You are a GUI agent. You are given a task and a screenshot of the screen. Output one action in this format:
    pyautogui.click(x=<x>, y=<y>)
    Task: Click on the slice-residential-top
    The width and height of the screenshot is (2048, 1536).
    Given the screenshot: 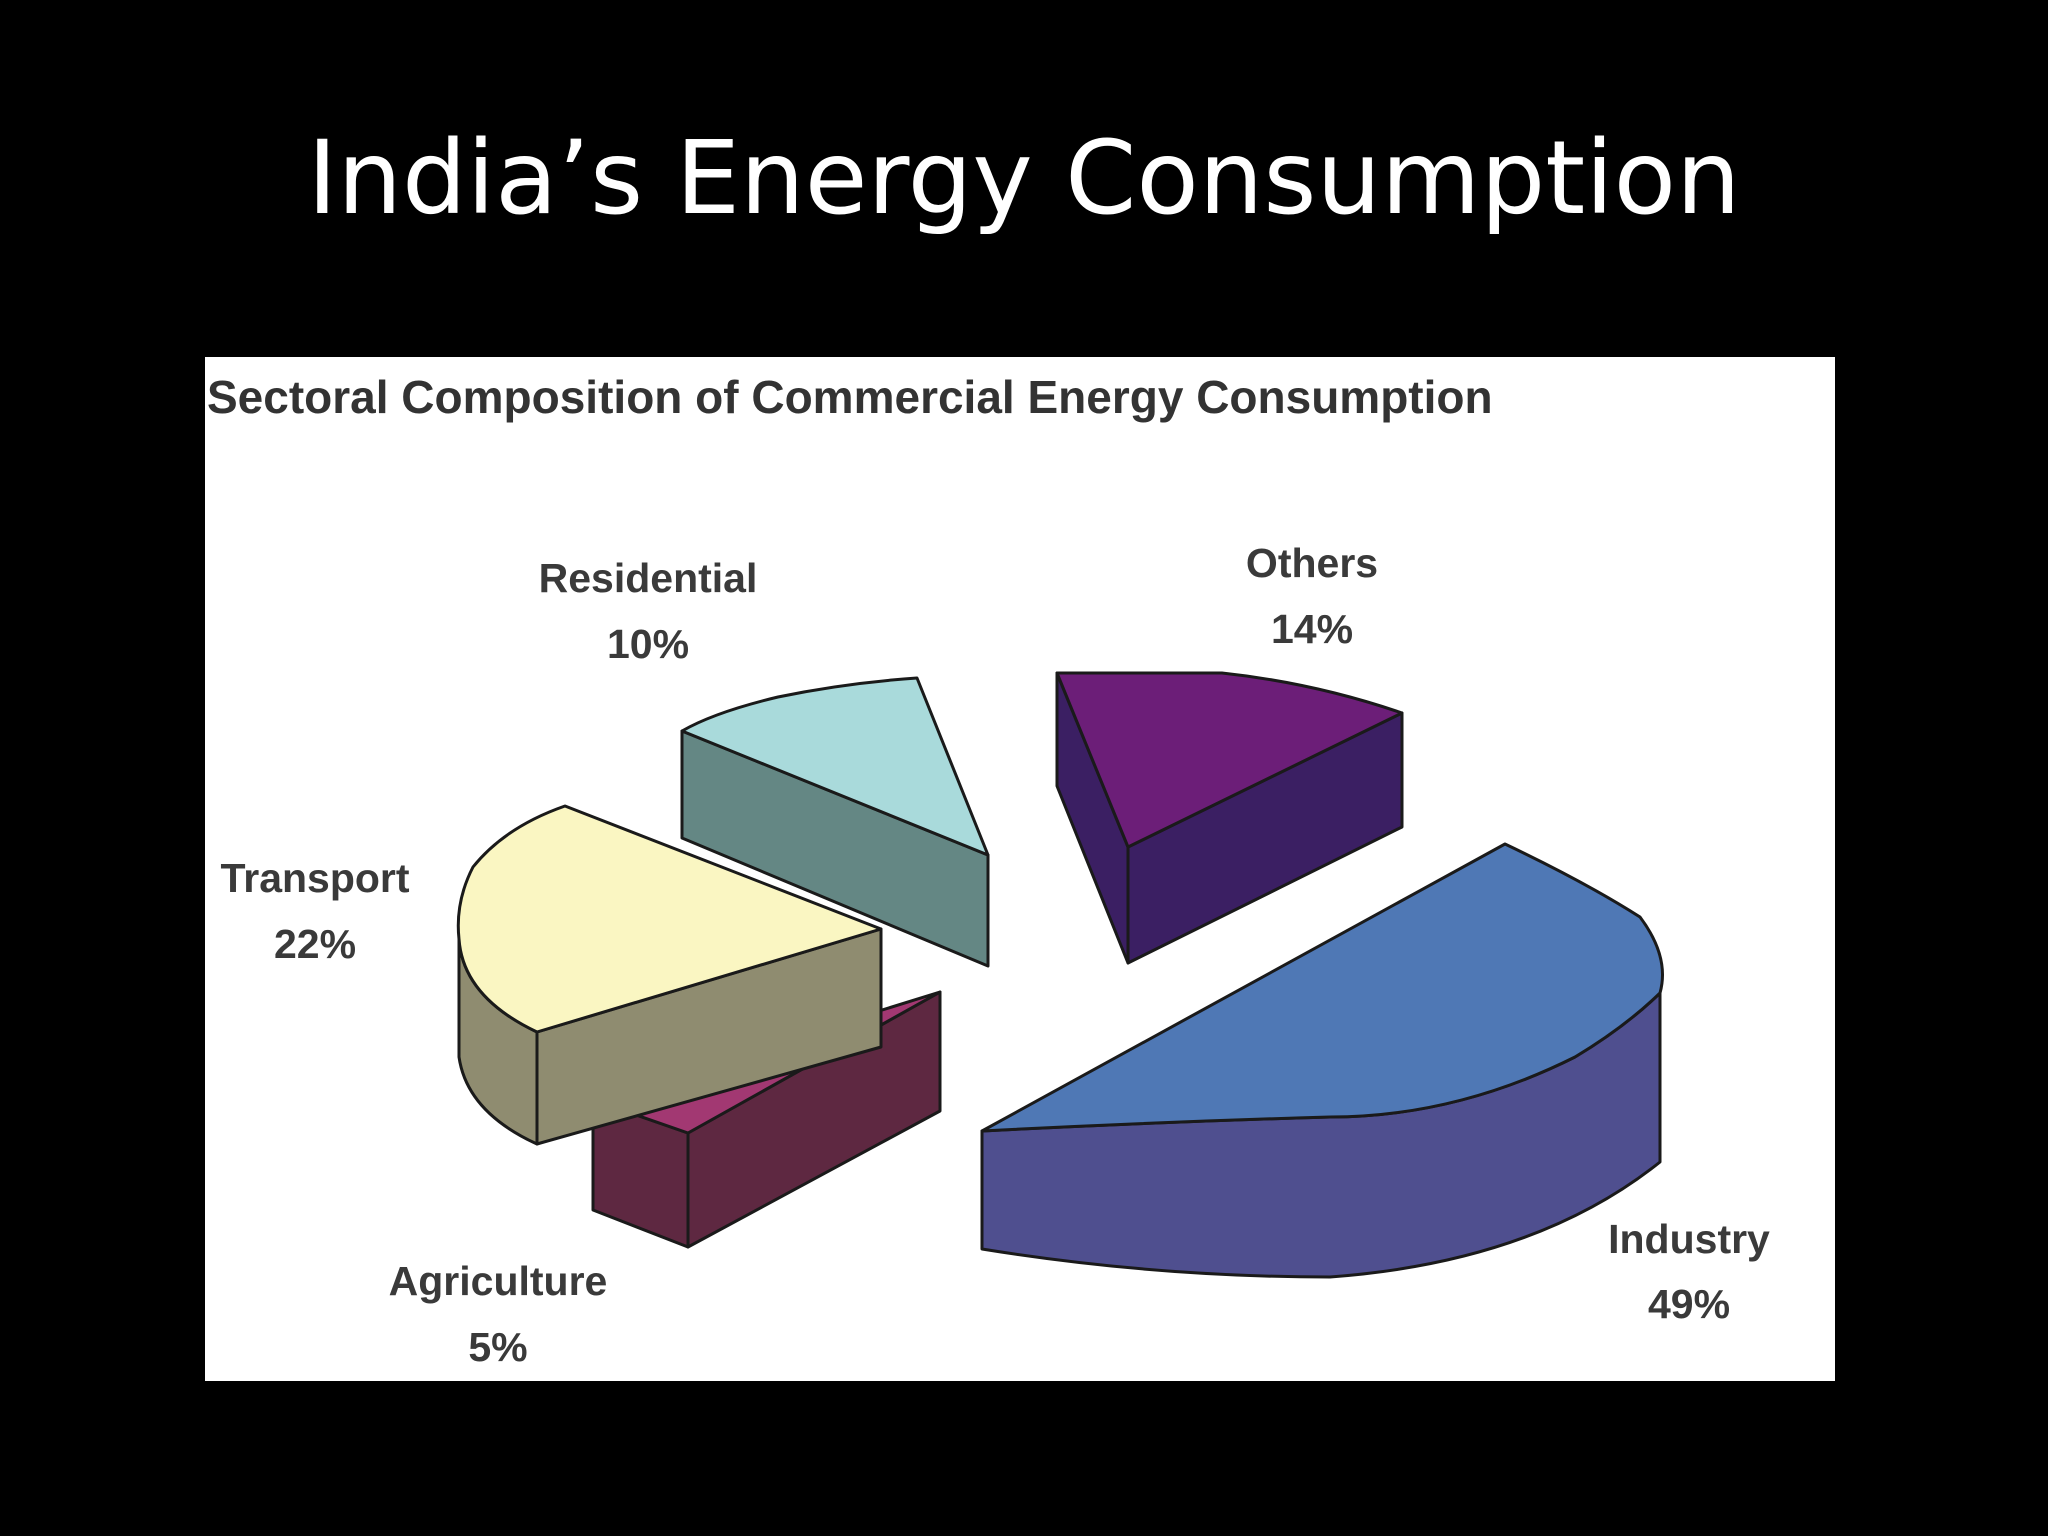 What is the action you would take?
    pyautogui.click(x=835, y=766)
    